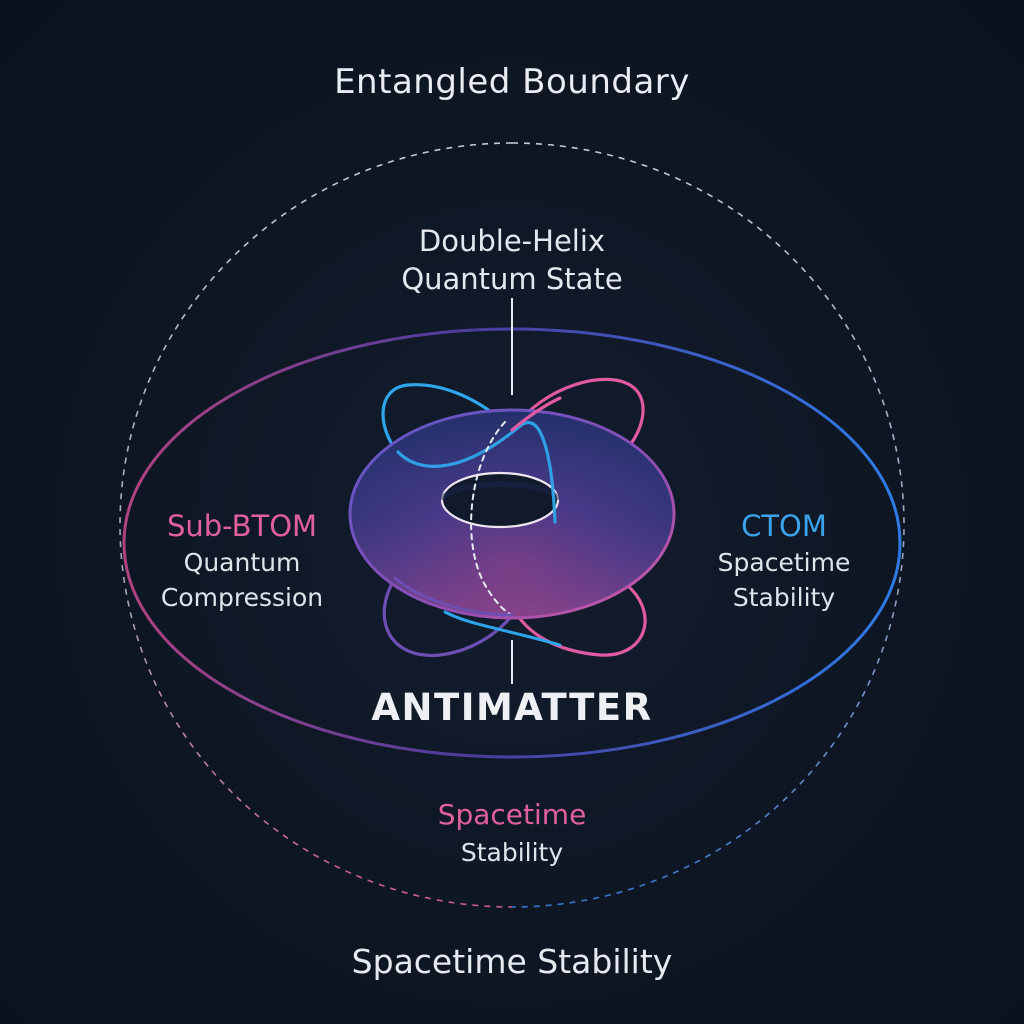  I want to click on inner-spacetime-heading: Spacetime, so click(512, 814).